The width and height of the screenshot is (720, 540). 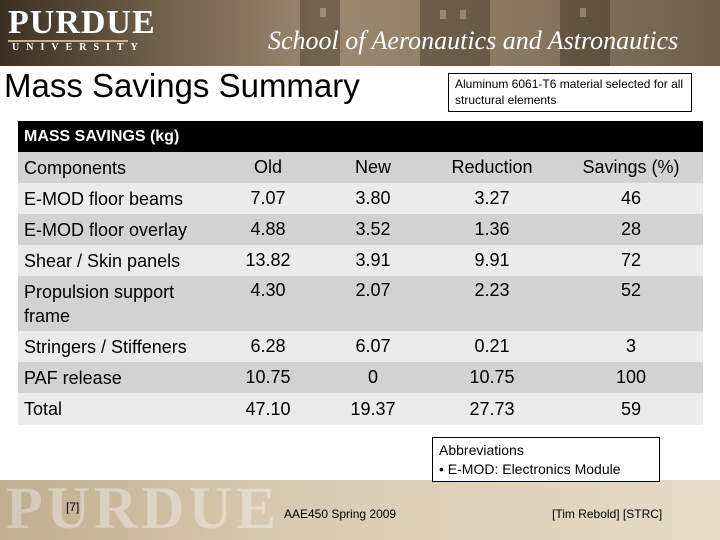 I want to click on university-logo-subtitle: UNIVERSITY, so click(x=78, y=47).